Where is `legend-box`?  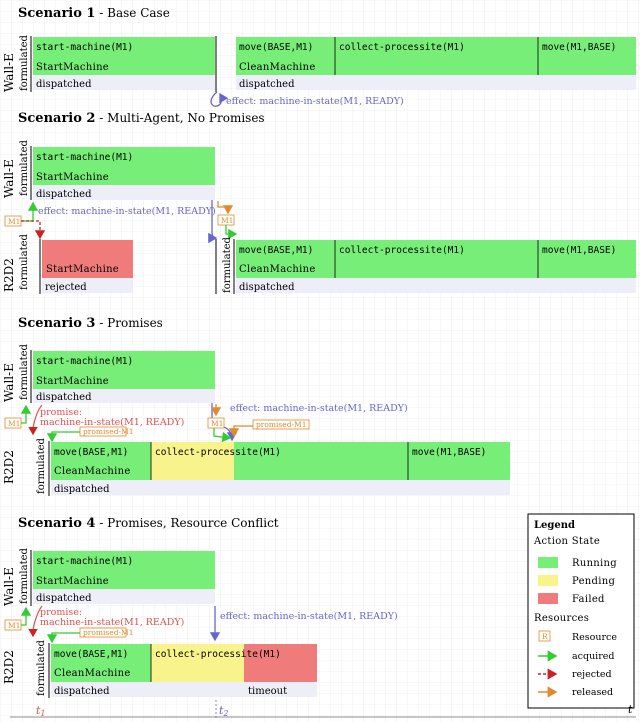 legend-box is located at coordinates (581, 611).